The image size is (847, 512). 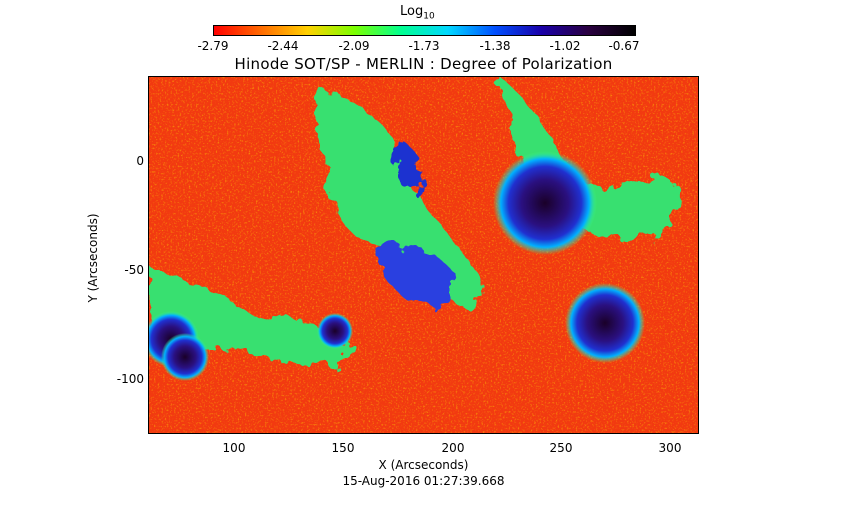 I want to click on sunspot-left-b, so click(x=185, y=357).